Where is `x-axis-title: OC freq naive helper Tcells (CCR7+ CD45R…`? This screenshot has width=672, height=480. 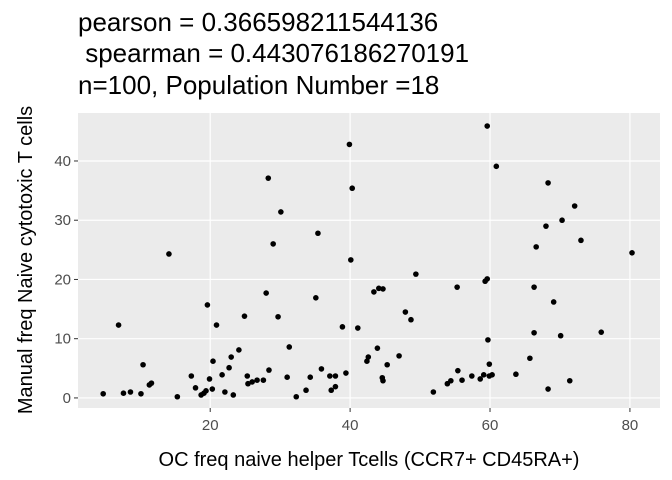 x-axis-title: OC freq naive helper Tcells (CCR7+ CD45R… is located at coordinates (369, 460).